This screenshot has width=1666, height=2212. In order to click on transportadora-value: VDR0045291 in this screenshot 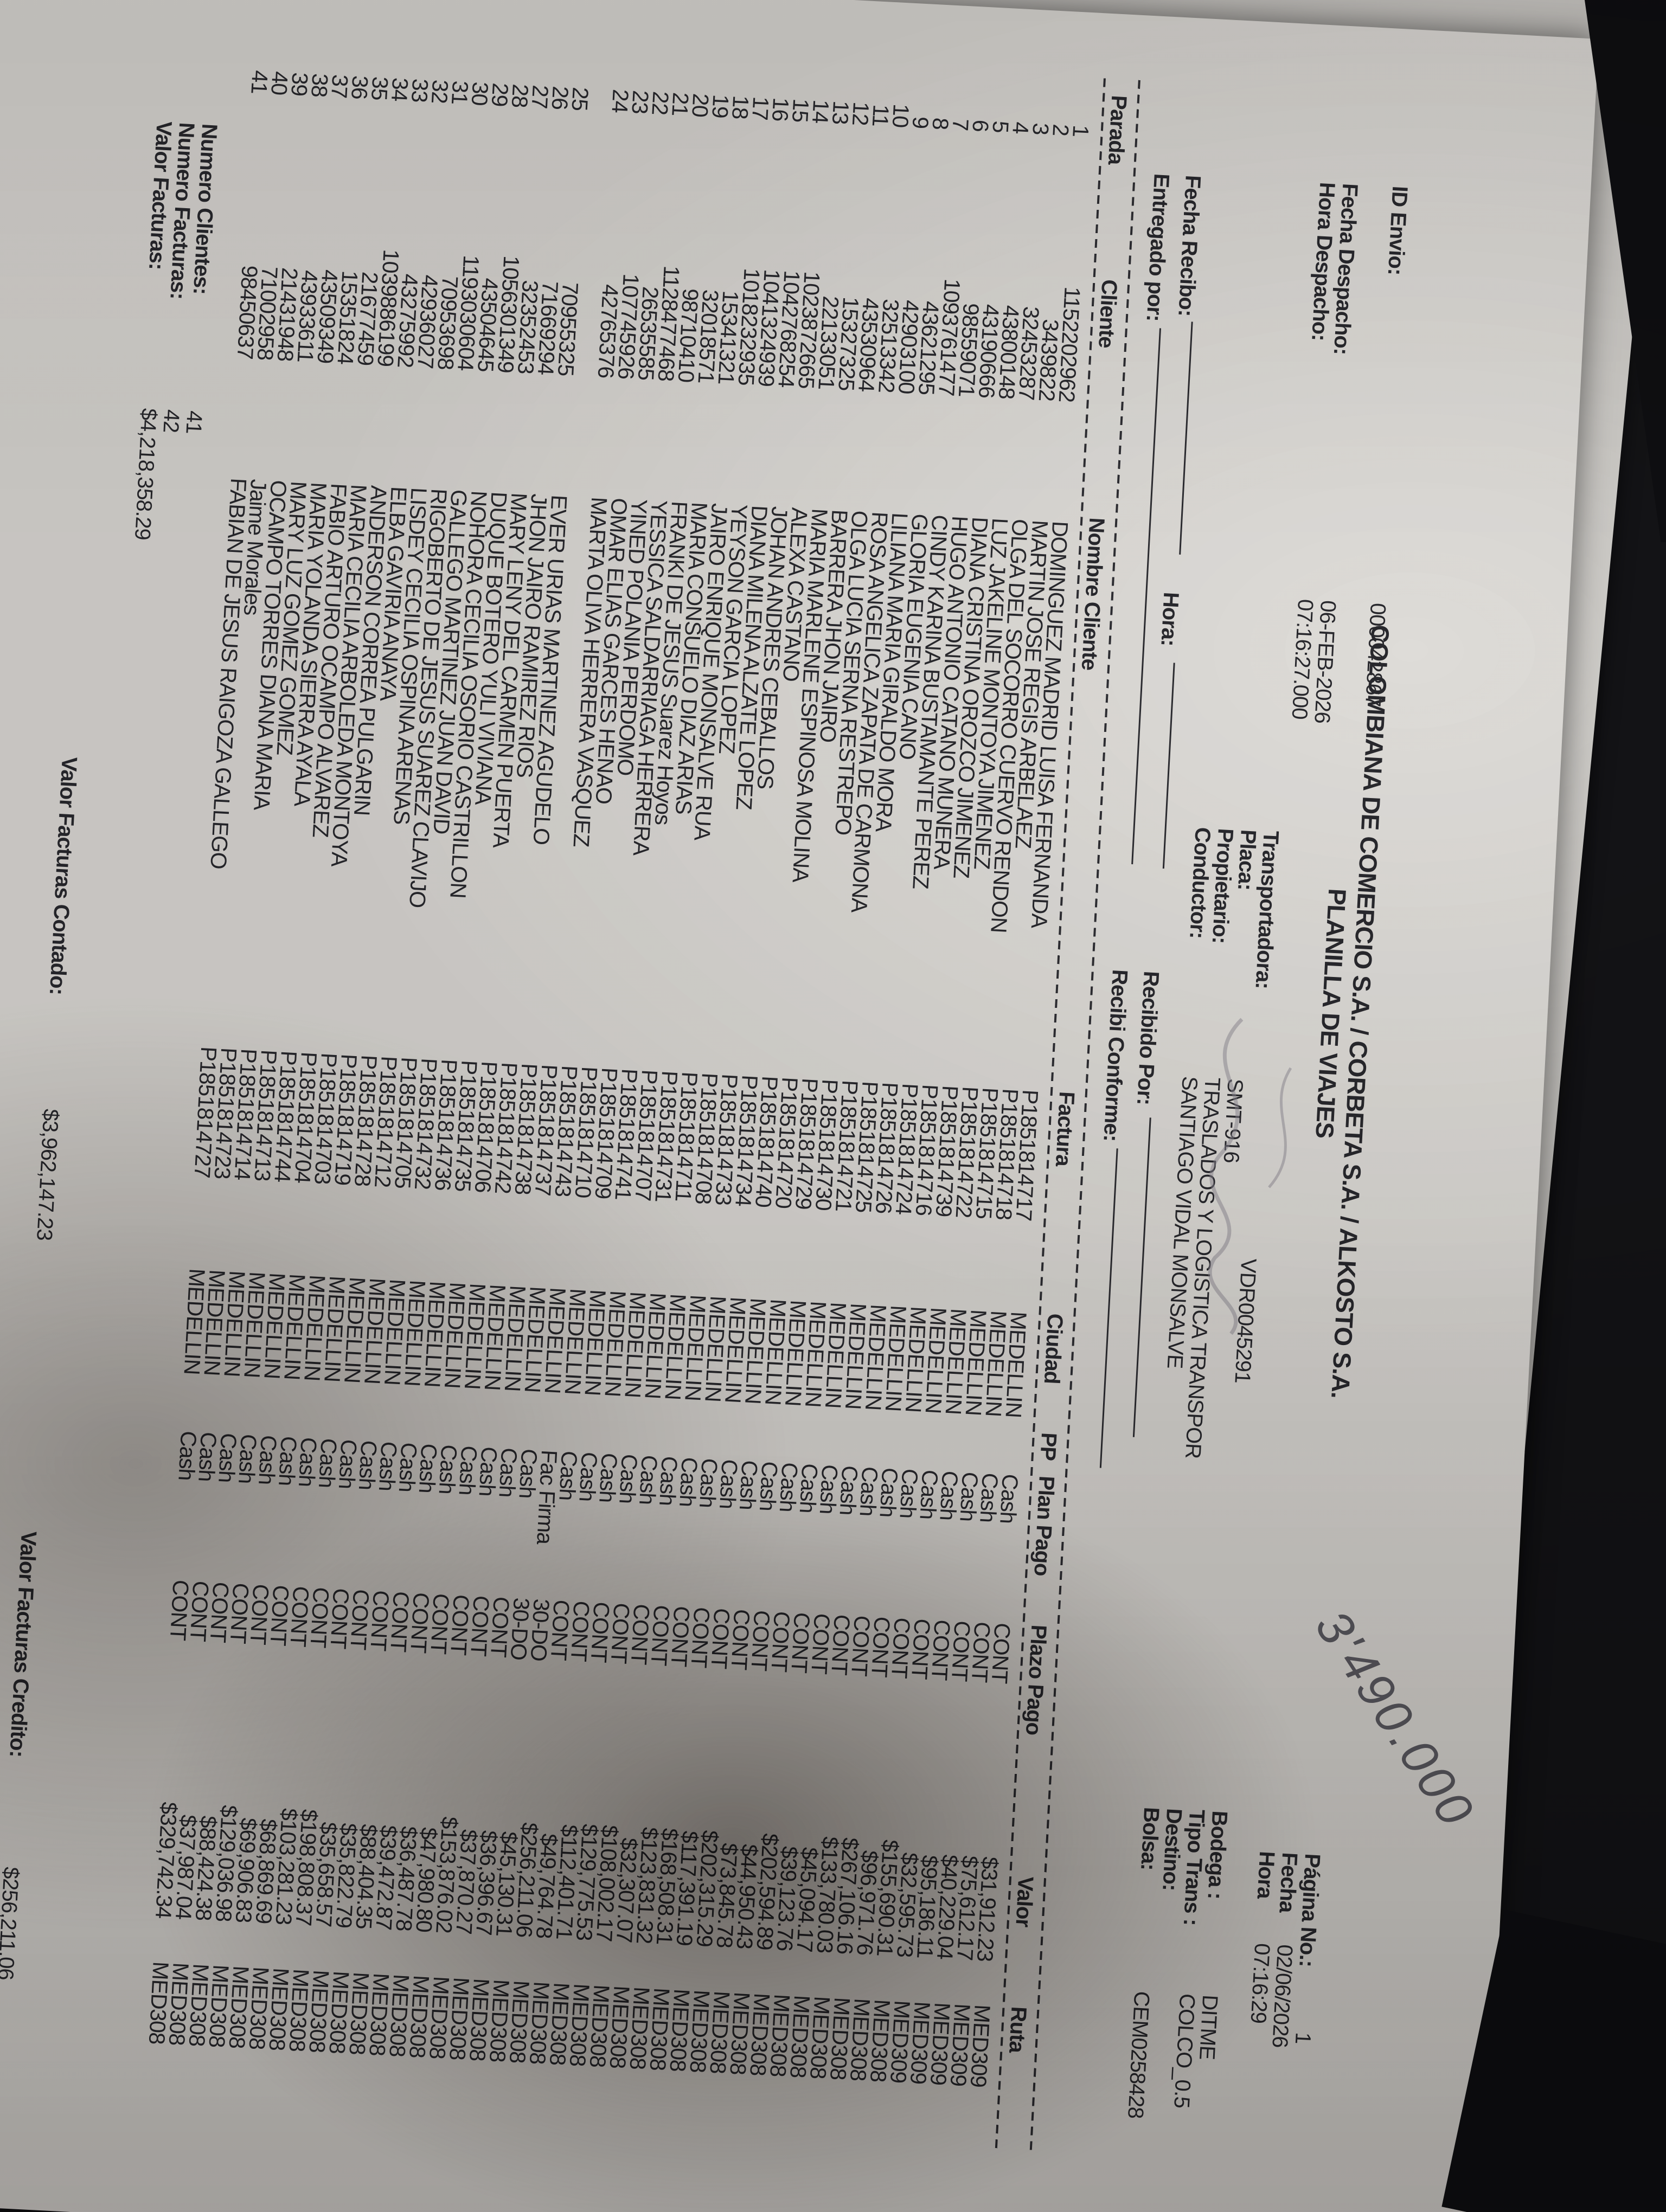, I will do `click(1245, 1321)`.